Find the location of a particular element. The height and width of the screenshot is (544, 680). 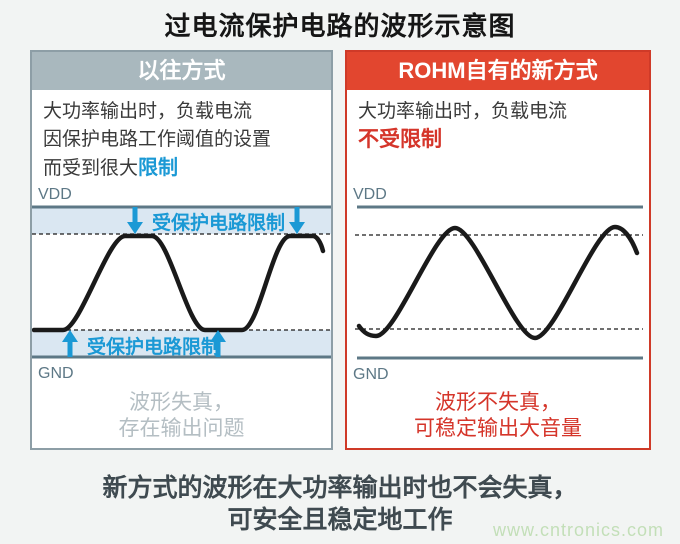

clean-sine-wave is located at coordinates (498, 282).